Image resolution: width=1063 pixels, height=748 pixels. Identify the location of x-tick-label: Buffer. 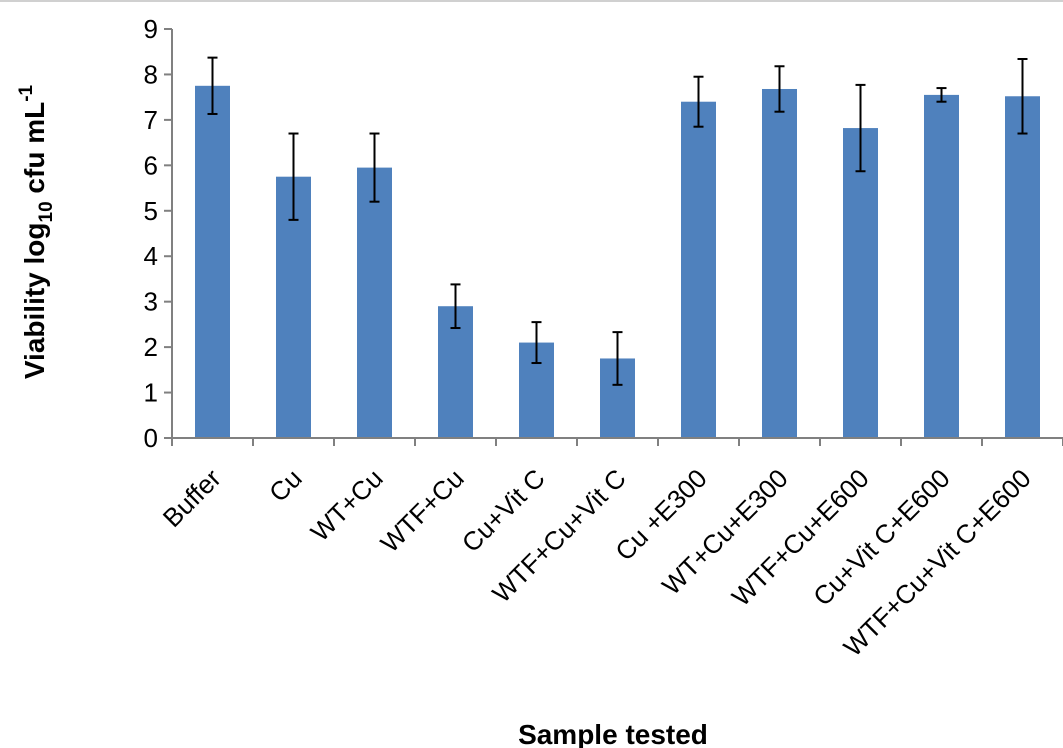
(192, 498).